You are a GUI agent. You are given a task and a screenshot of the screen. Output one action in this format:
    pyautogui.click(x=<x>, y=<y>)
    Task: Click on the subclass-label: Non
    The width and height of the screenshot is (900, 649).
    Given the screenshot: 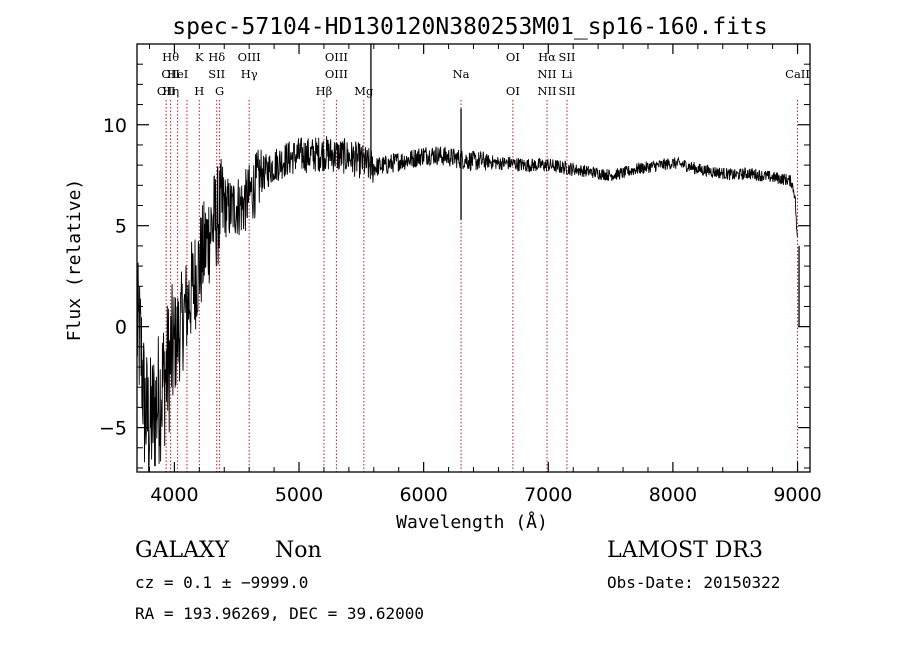 What is the action you would take?
    pyautogui.click(x=298, y=550)
    